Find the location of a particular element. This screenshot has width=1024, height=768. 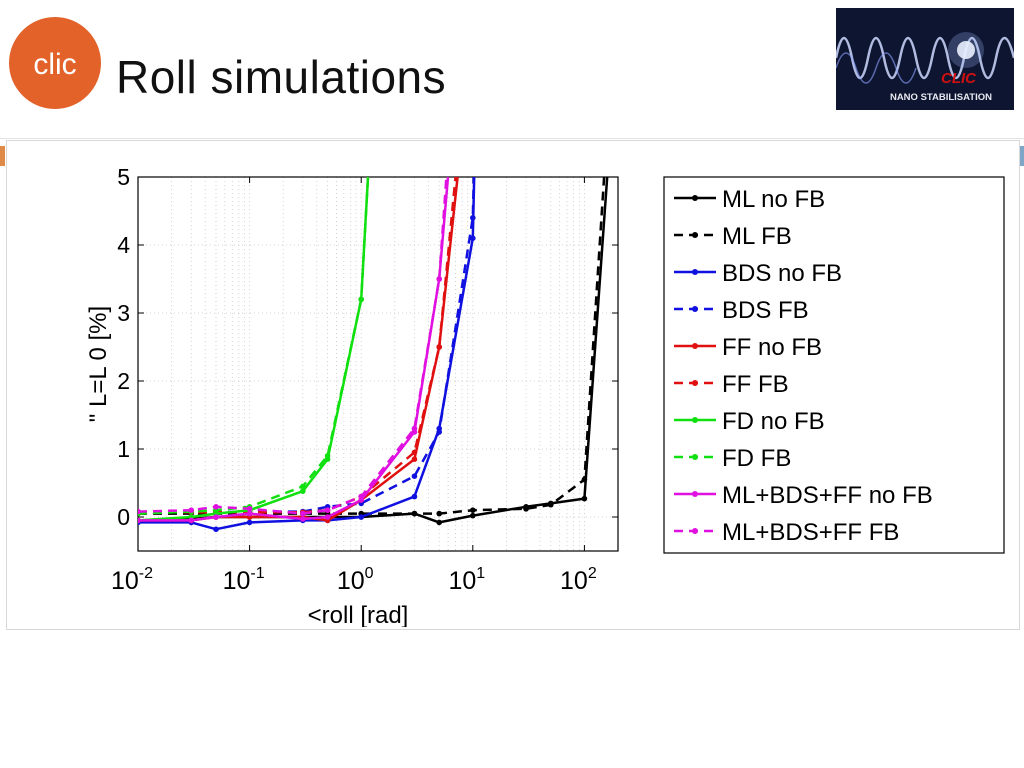

x-tick-exponent: 2 is located at coordinates (592, 573).